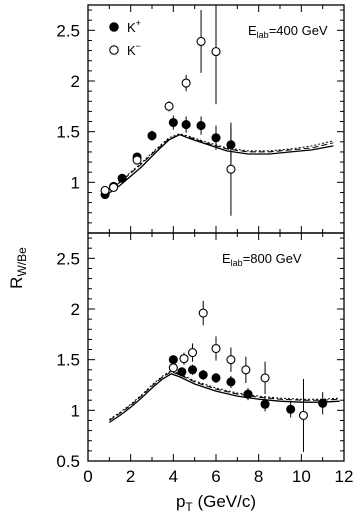  What do you see at coordinates (216, 503) in the screenshot?
I see `x-axis-title: pT (GeV/c)` at bounding box center [216, 503].